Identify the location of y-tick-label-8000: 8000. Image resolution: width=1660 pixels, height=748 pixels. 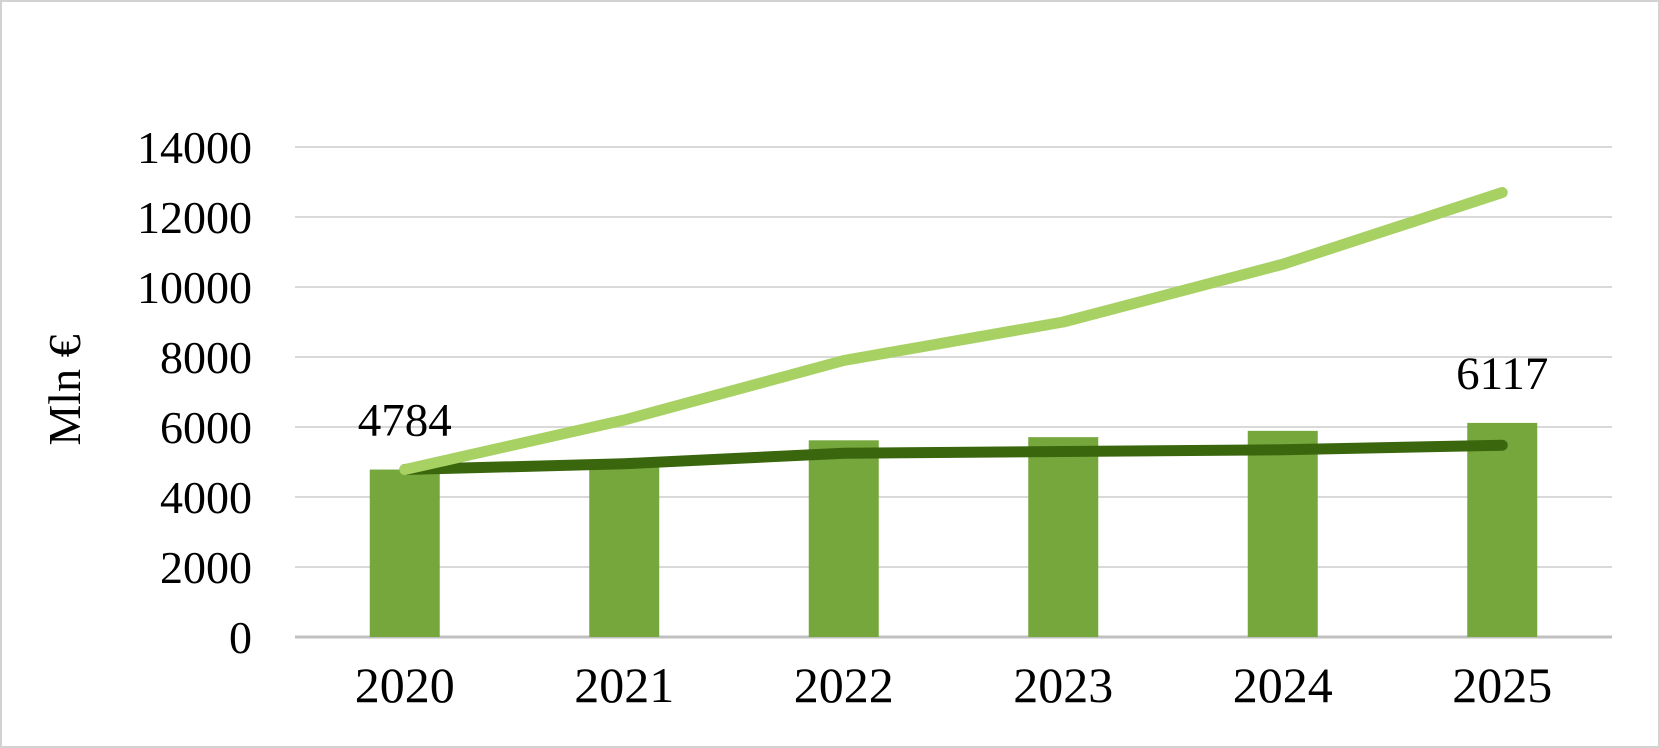
(206, 357).